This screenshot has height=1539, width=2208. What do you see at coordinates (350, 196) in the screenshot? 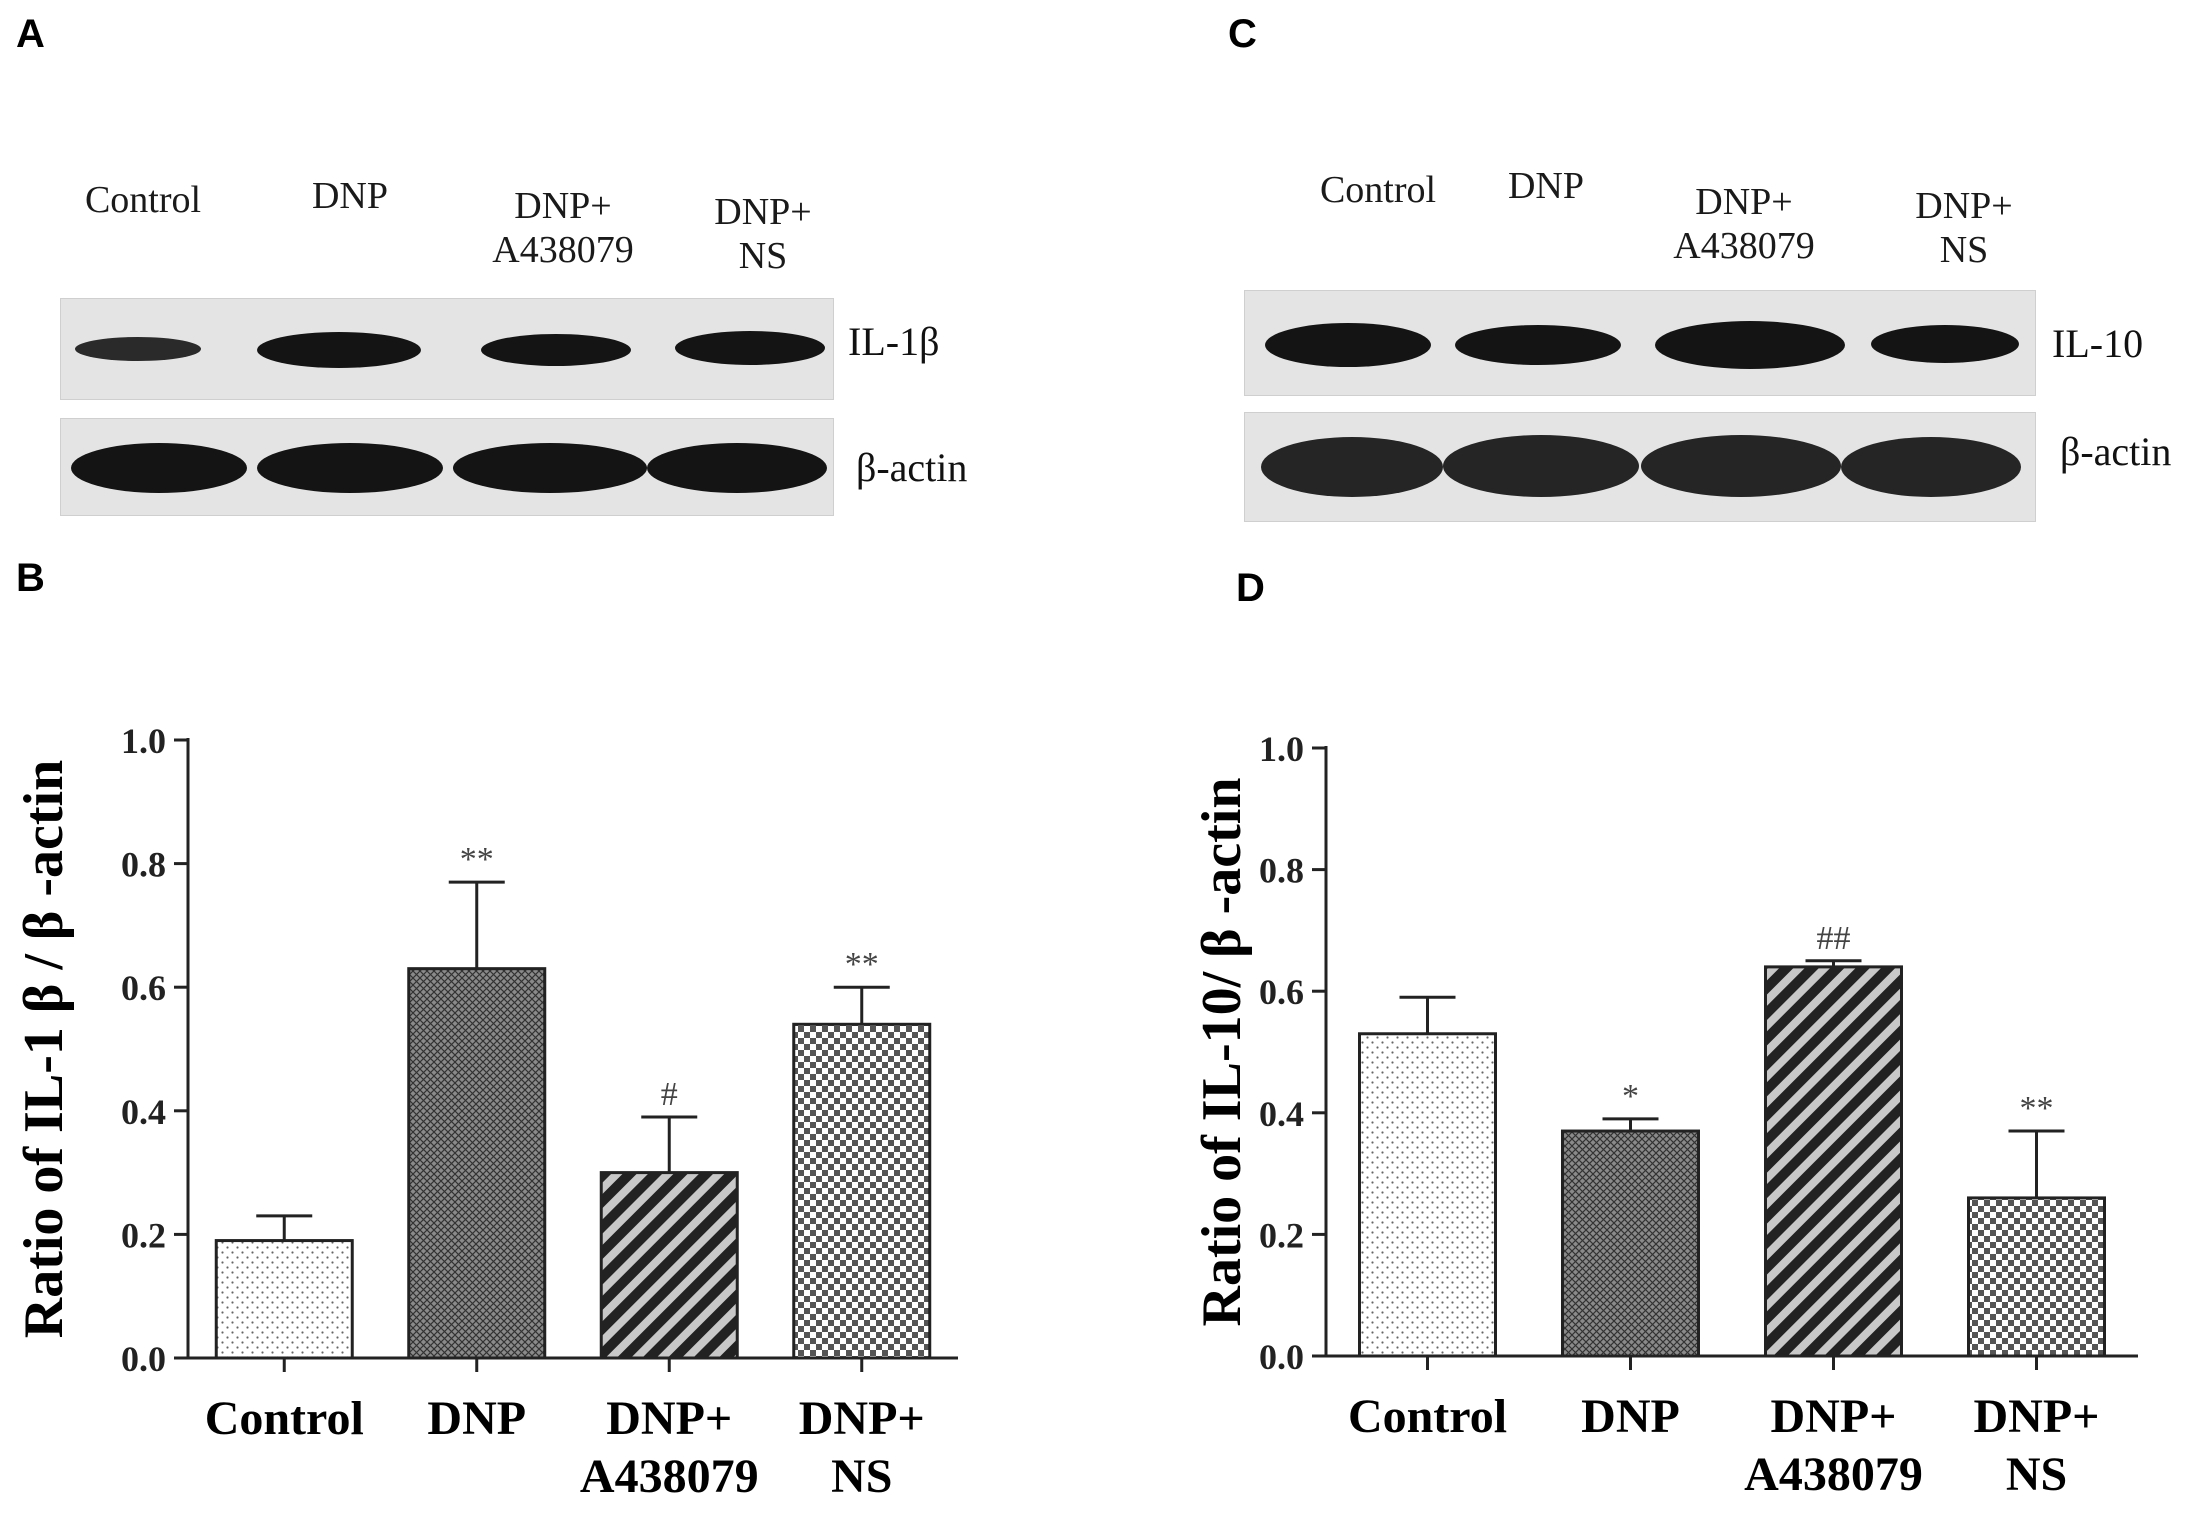
I see `blot-a-lane-label: DNP` at bounding box center [350, 196].